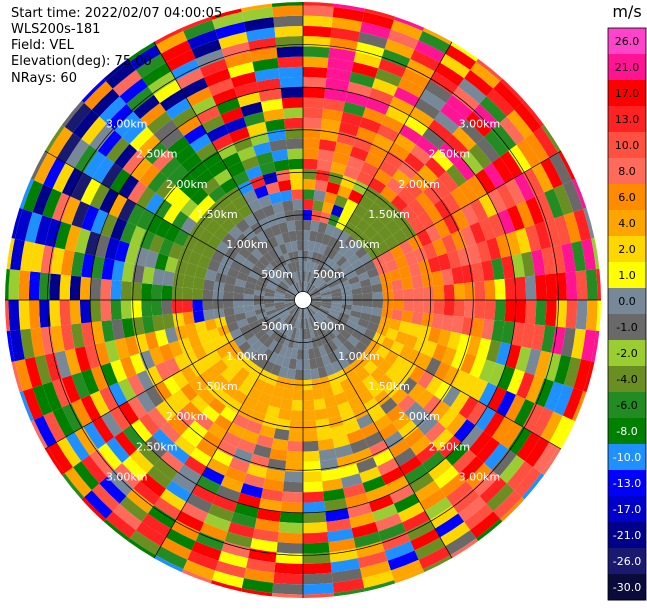 The width and height of the screenshot is (647, 611). What do you see at coordinates (626, 379) in the screenshot?
I see `colorbar-tick-13: -4.0` at bounding box center [626, 379].